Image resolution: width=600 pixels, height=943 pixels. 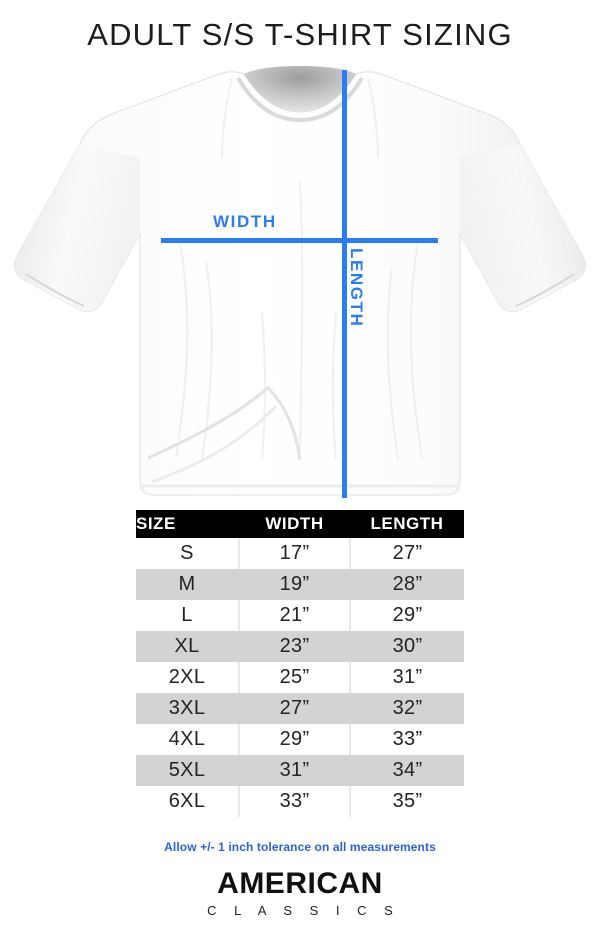 What do you see at coordinates (188, 615) in the screenshot?
I see `cell-size: L` at bounding box center [188, 615].